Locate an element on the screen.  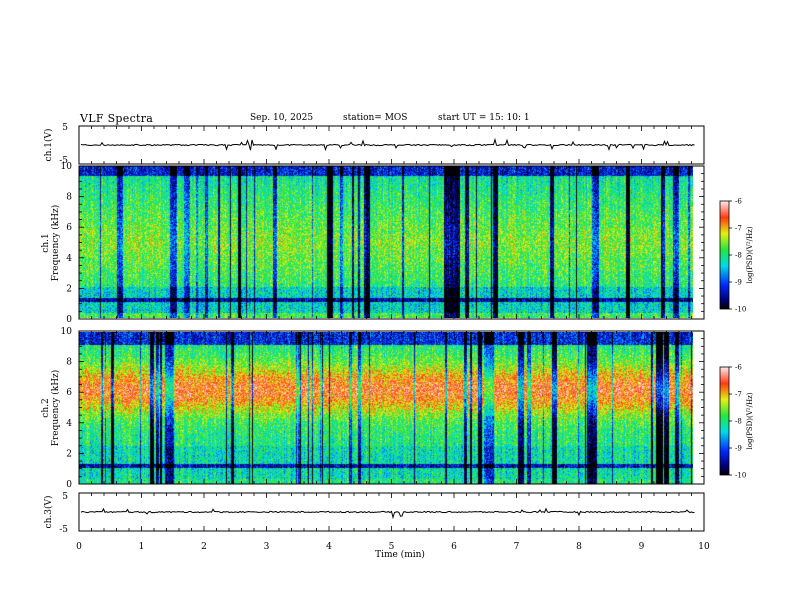
ch2-colorbar is located at coordinates (724, 421).